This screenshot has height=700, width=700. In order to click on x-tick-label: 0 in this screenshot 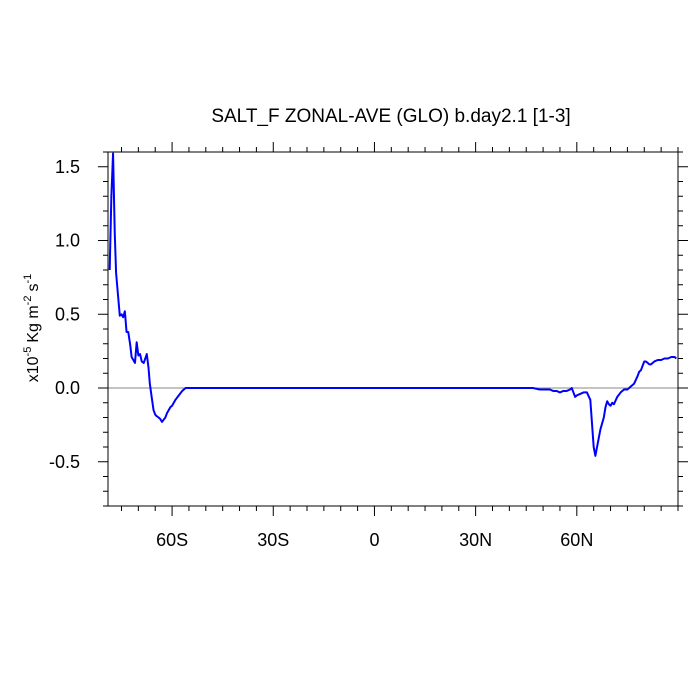, I will do `click(374, 540)`.